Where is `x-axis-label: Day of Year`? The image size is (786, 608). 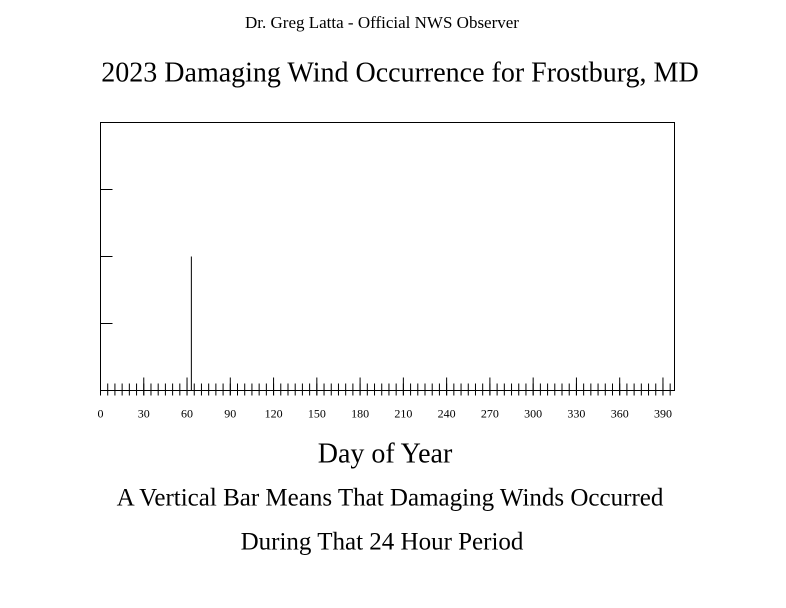 x-axis-label: Day of Year is located at coordinates (385, 453).